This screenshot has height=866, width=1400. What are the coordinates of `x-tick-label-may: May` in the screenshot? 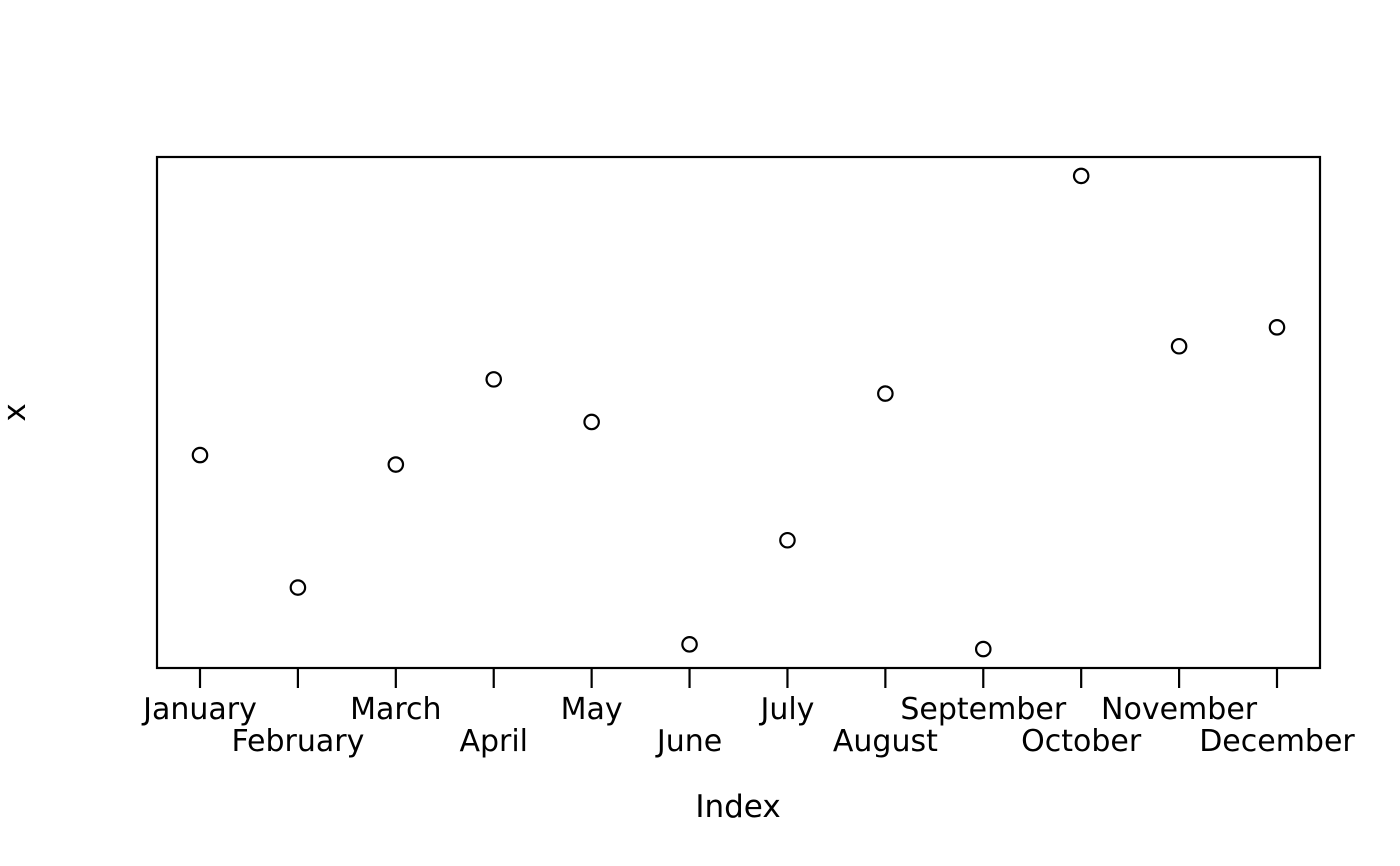 It's located at (592, 709).